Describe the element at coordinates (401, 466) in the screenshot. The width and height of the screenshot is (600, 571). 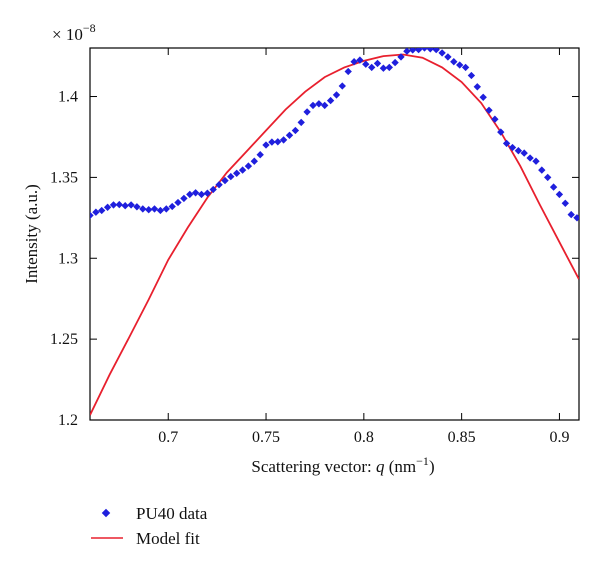
I see `x-axis-title-unit-open: (nm` at that location.